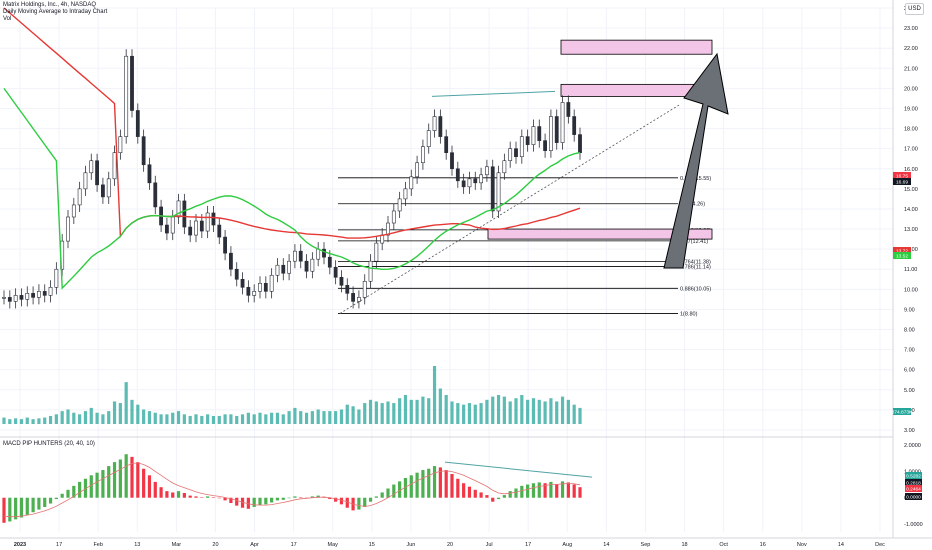 This screenshot has height=550, width=932. Describe the element at coordinates (600, 139) in the screenshot. I see `target-zones` at that location.